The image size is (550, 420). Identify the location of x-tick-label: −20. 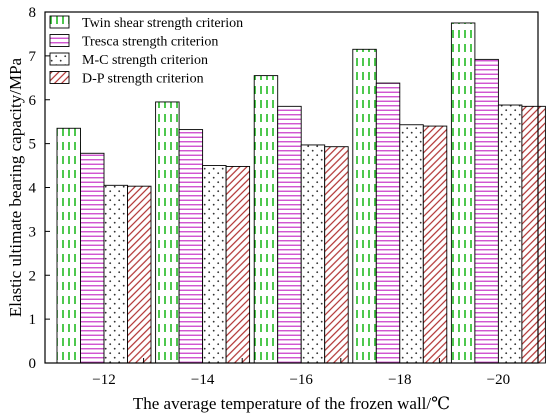
(498, 380).